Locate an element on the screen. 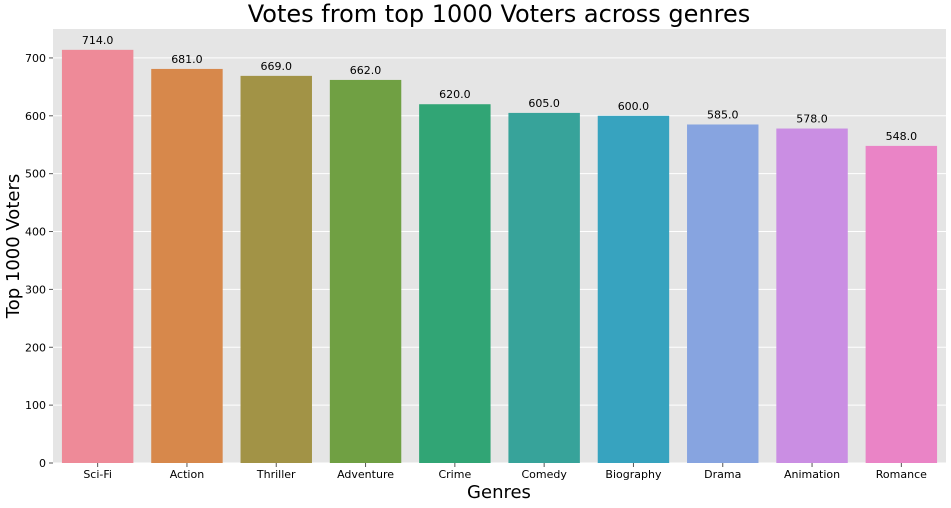 This screenshot has height=508, width=951. y-tick-label: 100 is located at coordinates (35, 405).